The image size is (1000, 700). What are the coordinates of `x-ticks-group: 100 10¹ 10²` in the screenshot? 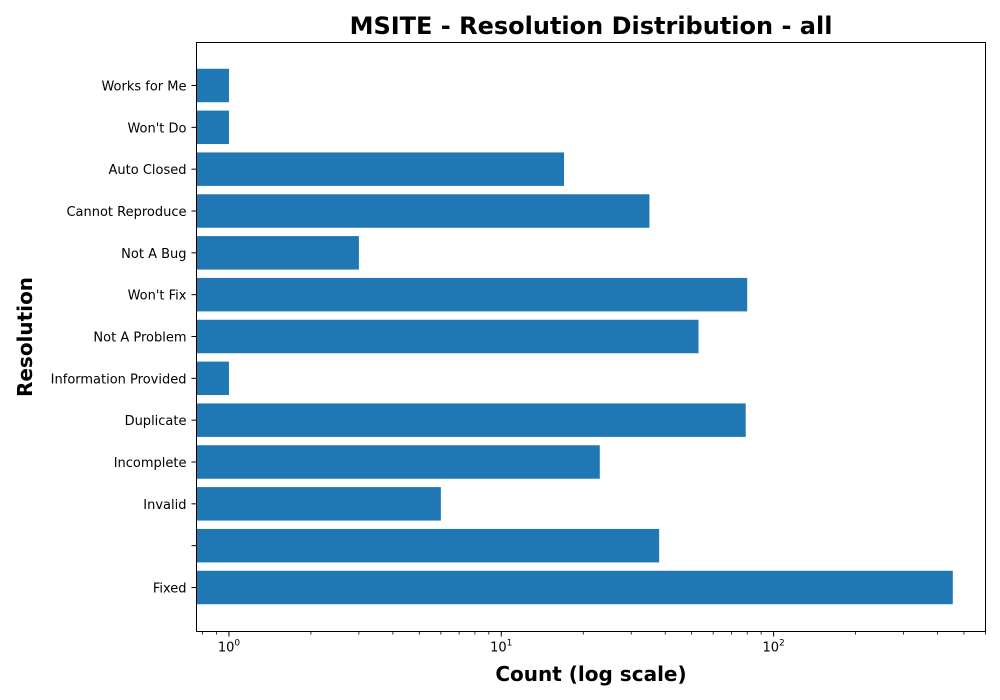 It's located at (594, 644).